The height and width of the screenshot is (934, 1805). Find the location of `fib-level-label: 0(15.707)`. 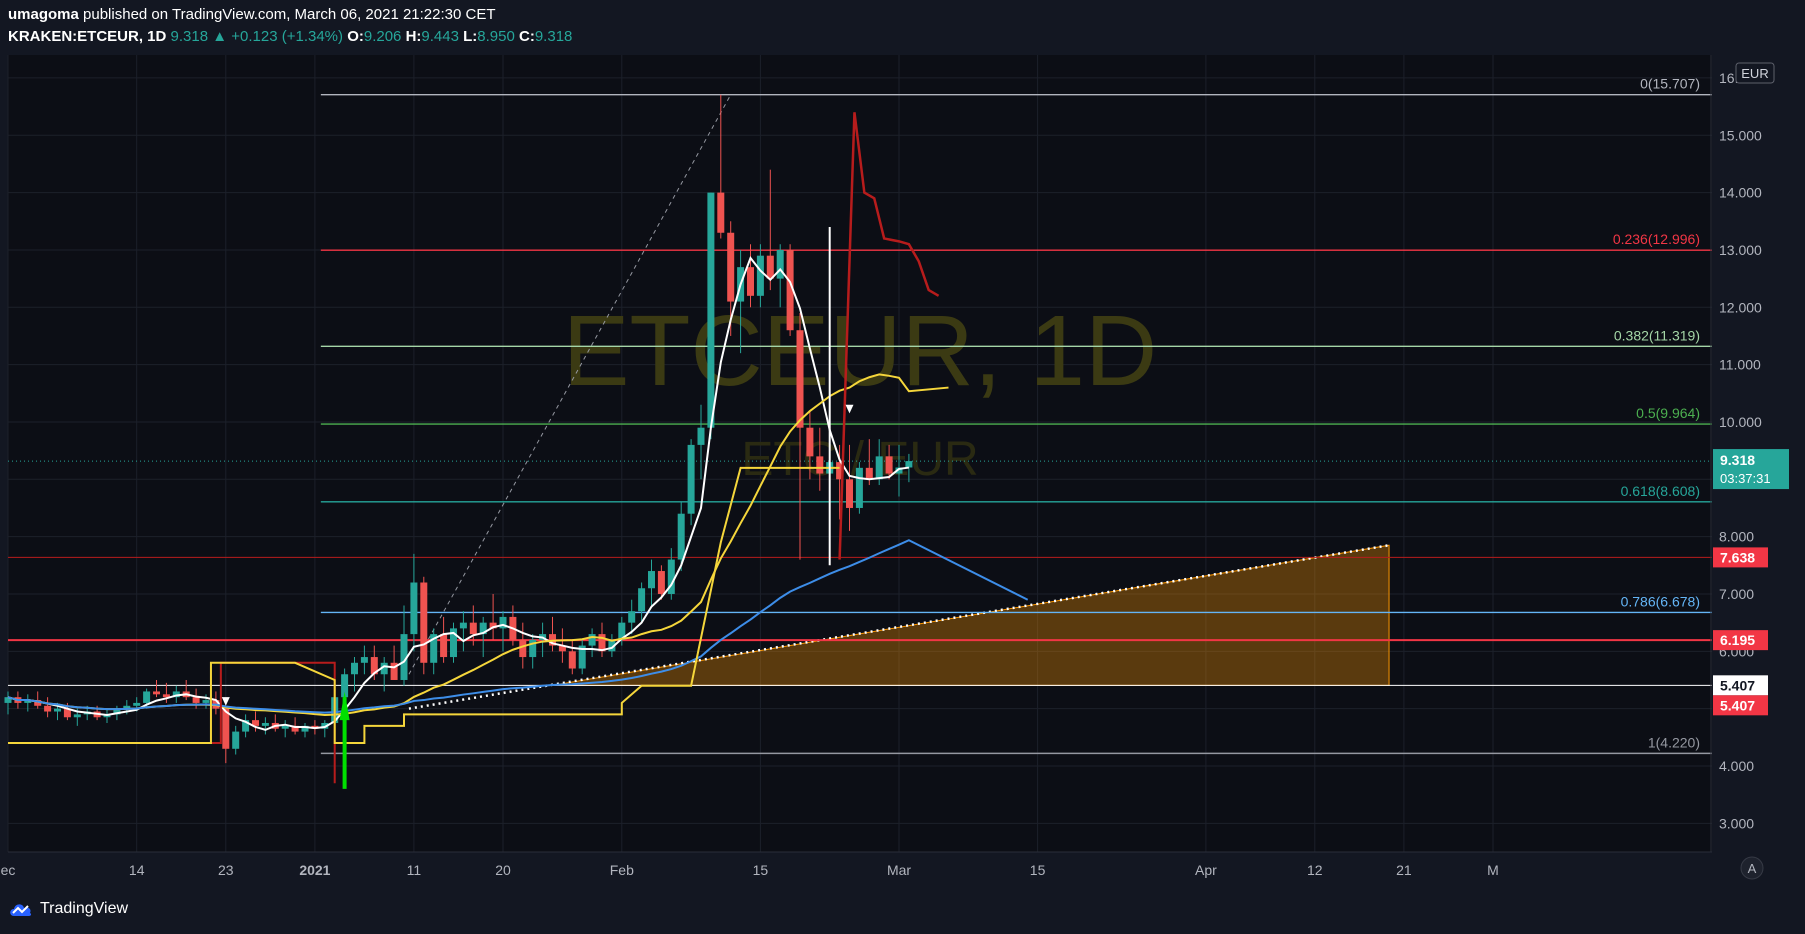

fib-level-label: 0(15.707) is located at coordinates (1670, 84).